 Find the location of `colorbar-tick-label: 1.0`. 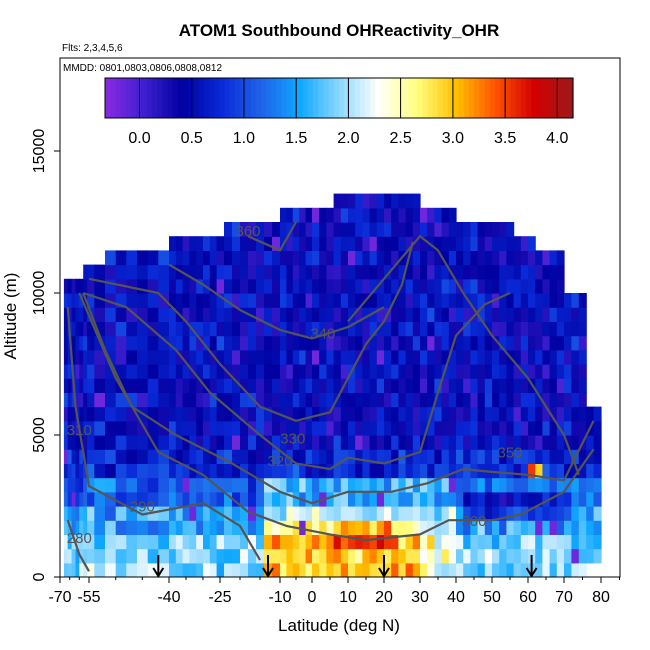

colorbar-tick-label: 1.0 is located at coordinates (244, 138).